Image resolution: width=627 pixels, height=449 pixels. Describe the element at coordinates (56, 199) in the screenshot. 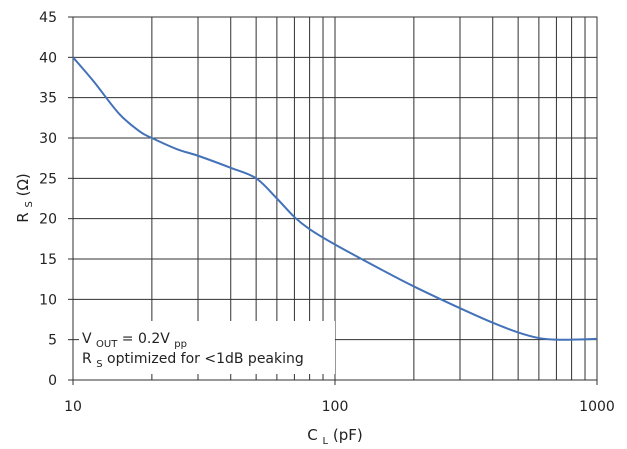

I see `y-axis-ticks: 0 5 10 15 20 25 30 35 40 45` at that location.